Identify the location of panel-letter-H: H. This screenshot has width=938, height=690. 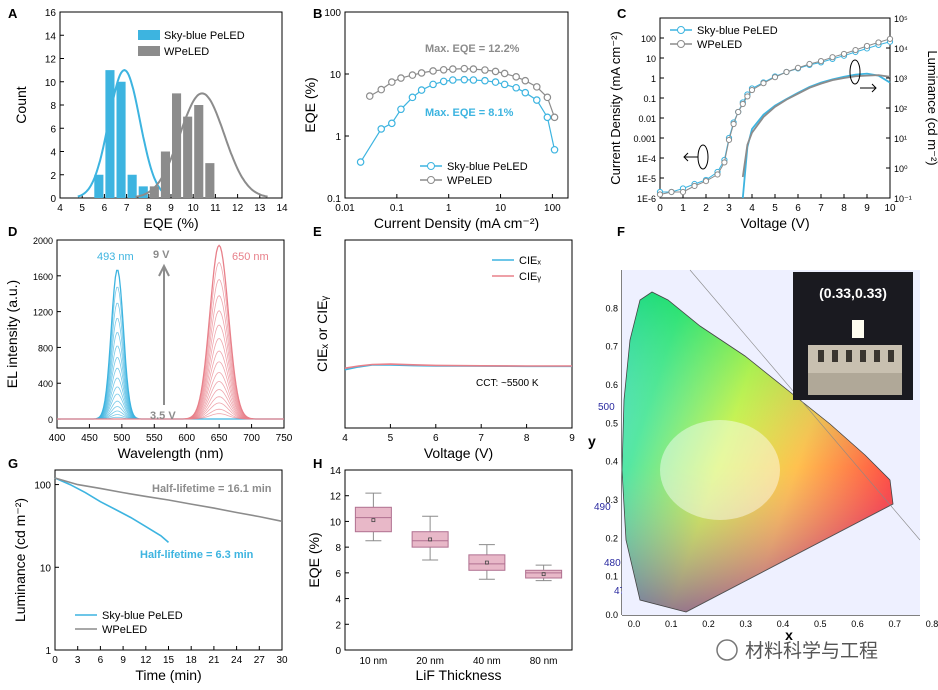
(317, 463).